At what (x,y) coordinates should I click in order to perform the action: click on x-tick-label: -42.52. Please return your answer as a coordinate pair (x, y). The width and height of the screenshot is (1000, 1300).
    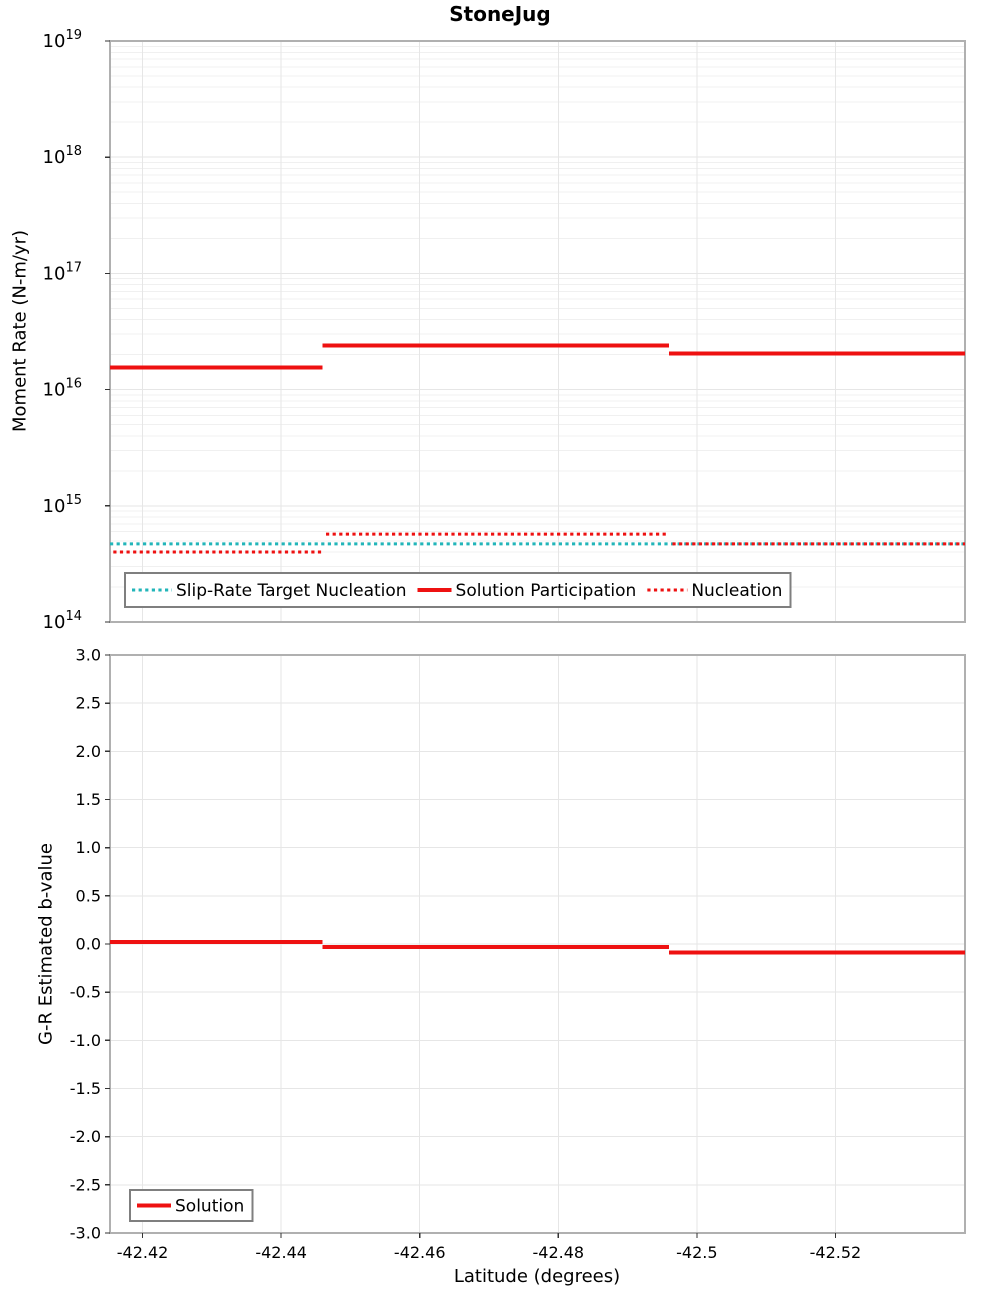
    Looking at the image, I should click on (836, 1252).